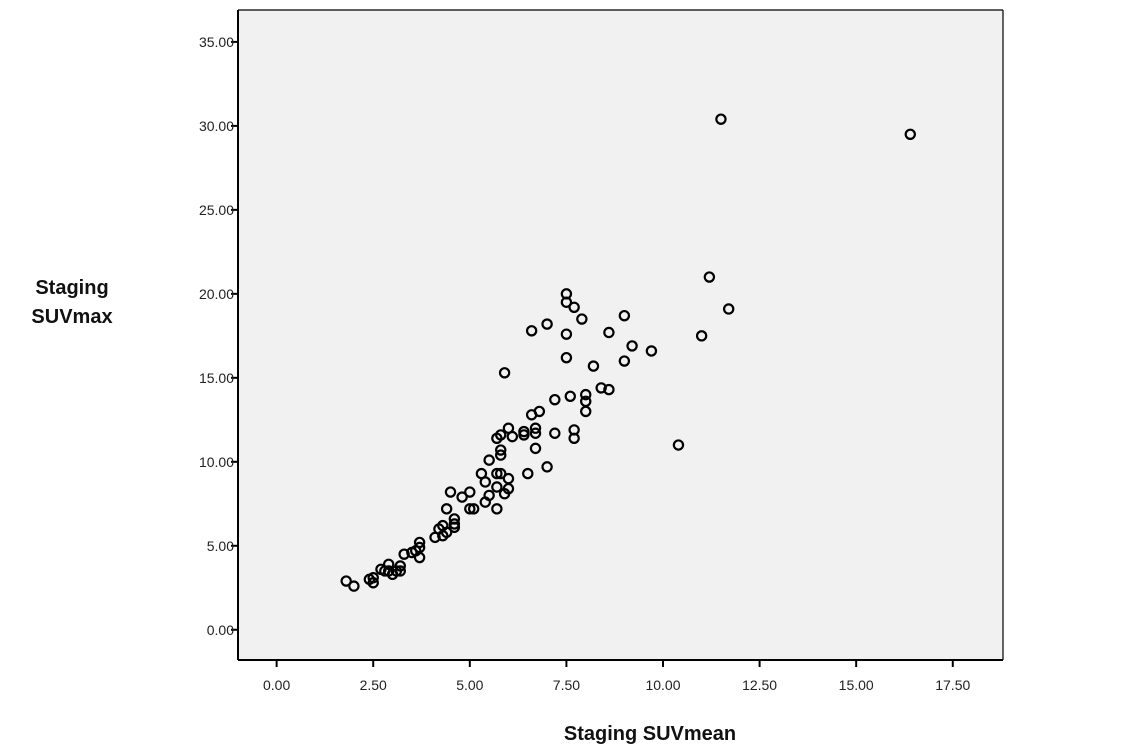  What do you see at coordinates (650, 734) in the screenshot?
I see `x-axis-title: Staging SUVmean` at bounding box center [650, 734].